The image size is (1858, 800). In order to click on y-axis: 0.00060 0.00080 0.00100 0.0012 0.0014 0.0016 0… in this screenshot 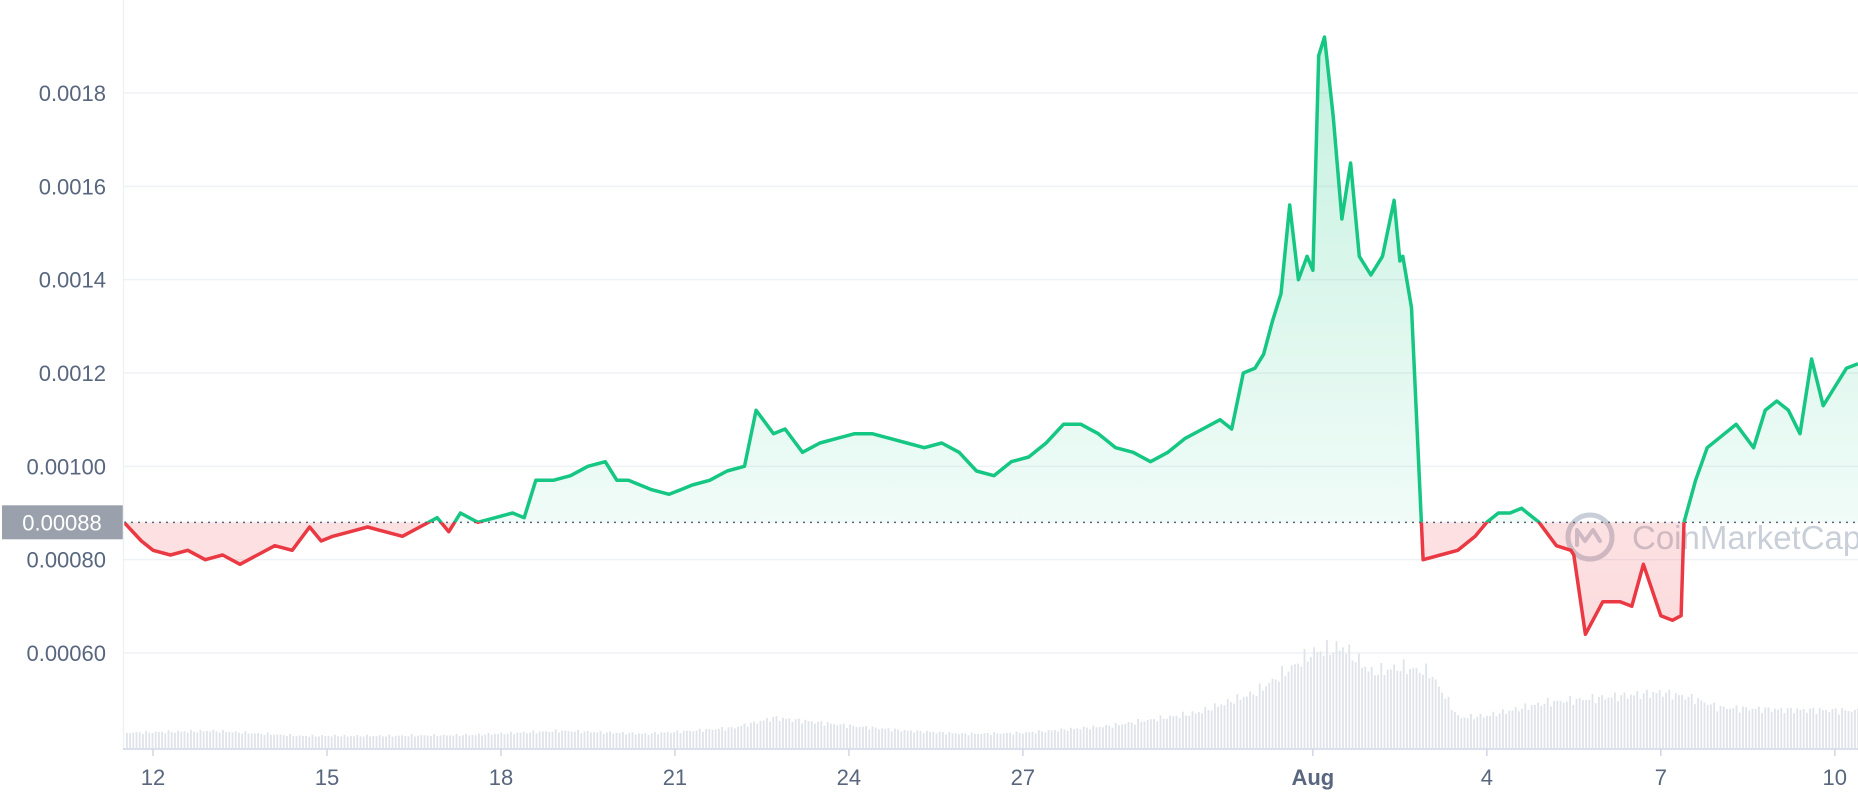, I will do `click(66, 373)`.